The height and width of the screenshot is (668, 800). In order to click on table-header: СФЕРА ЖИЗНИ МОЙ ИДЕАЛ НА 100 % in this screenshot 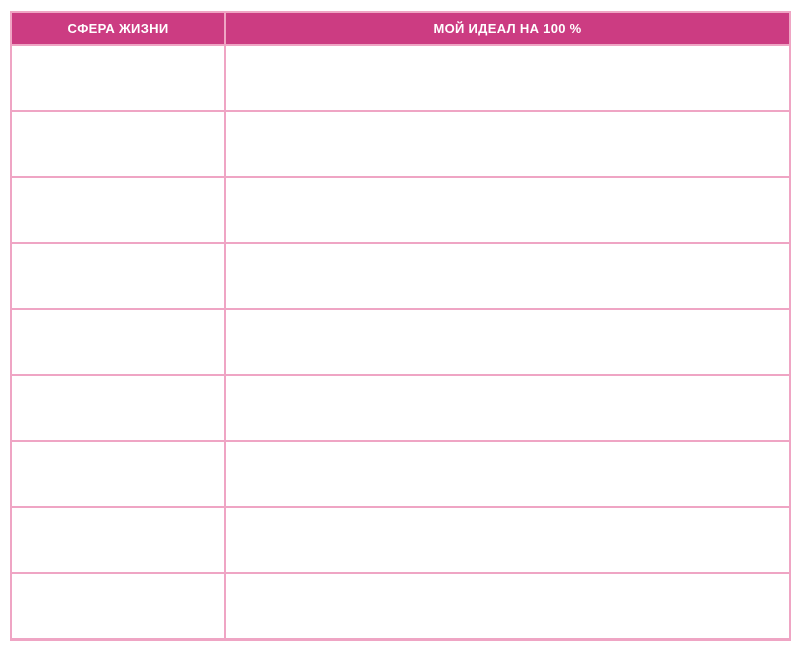, I will do `click(400, 28)`.